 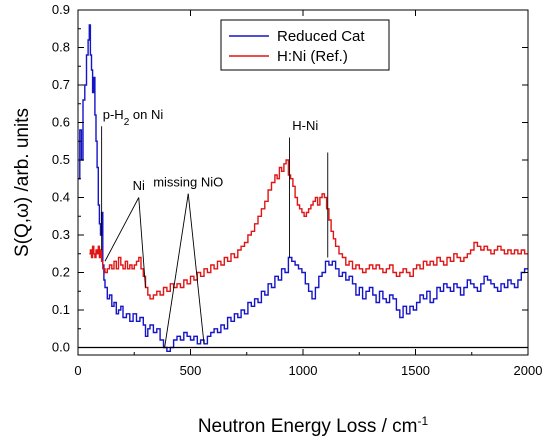 I want to click on legend-label: H:Ni (Ref.), so click(x=312, y=56).